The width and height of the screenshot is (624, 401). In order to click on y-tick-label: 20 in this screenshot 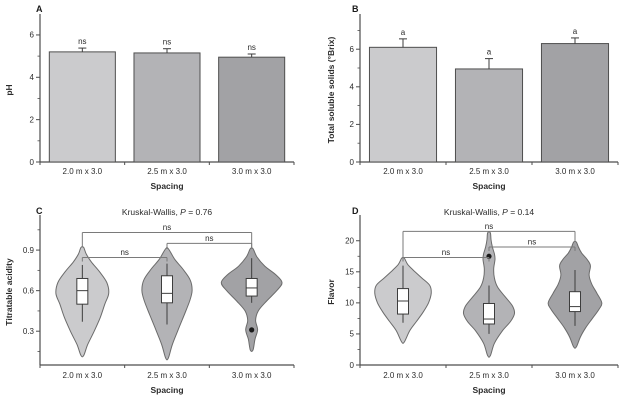, I will do `click(349, 241)`.